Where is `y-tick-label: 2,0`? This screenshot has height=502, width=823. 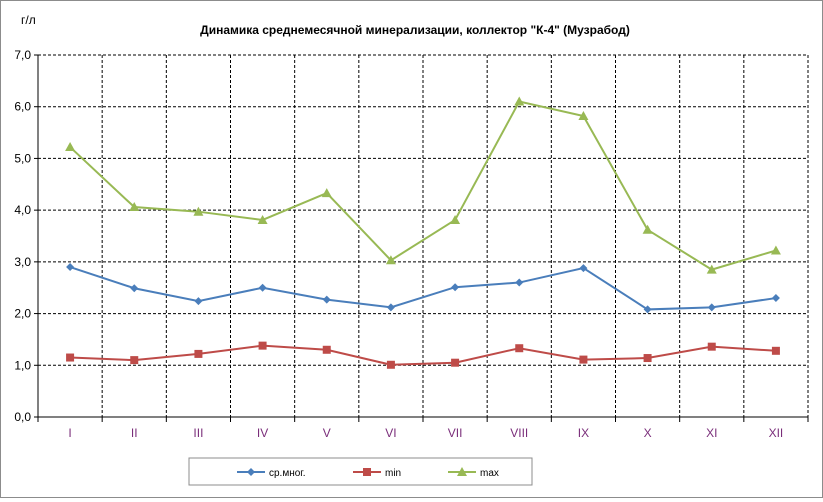
y-tick-label: 2,0 is located at coordinates (22, 314).